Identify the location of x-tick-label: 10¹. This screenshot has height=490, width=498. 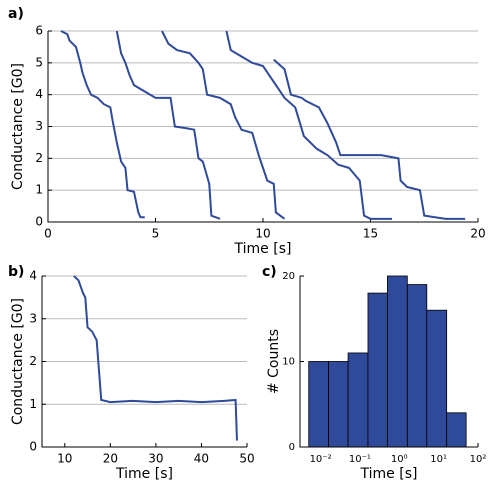
(438, 459).